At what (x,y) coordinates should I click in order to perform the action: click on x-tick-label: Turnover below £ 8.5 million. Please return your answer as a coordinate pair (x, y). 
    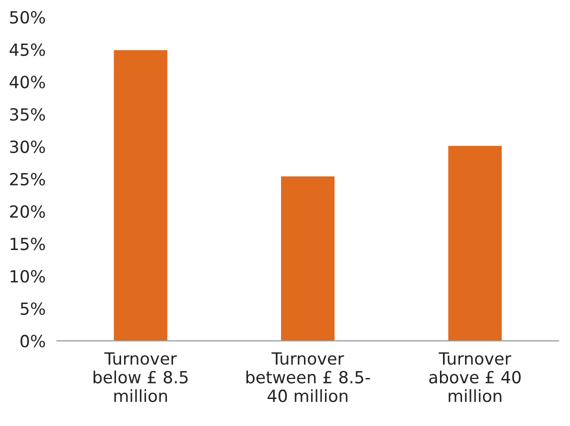
    Looking at the image, I should click on (141, 377).